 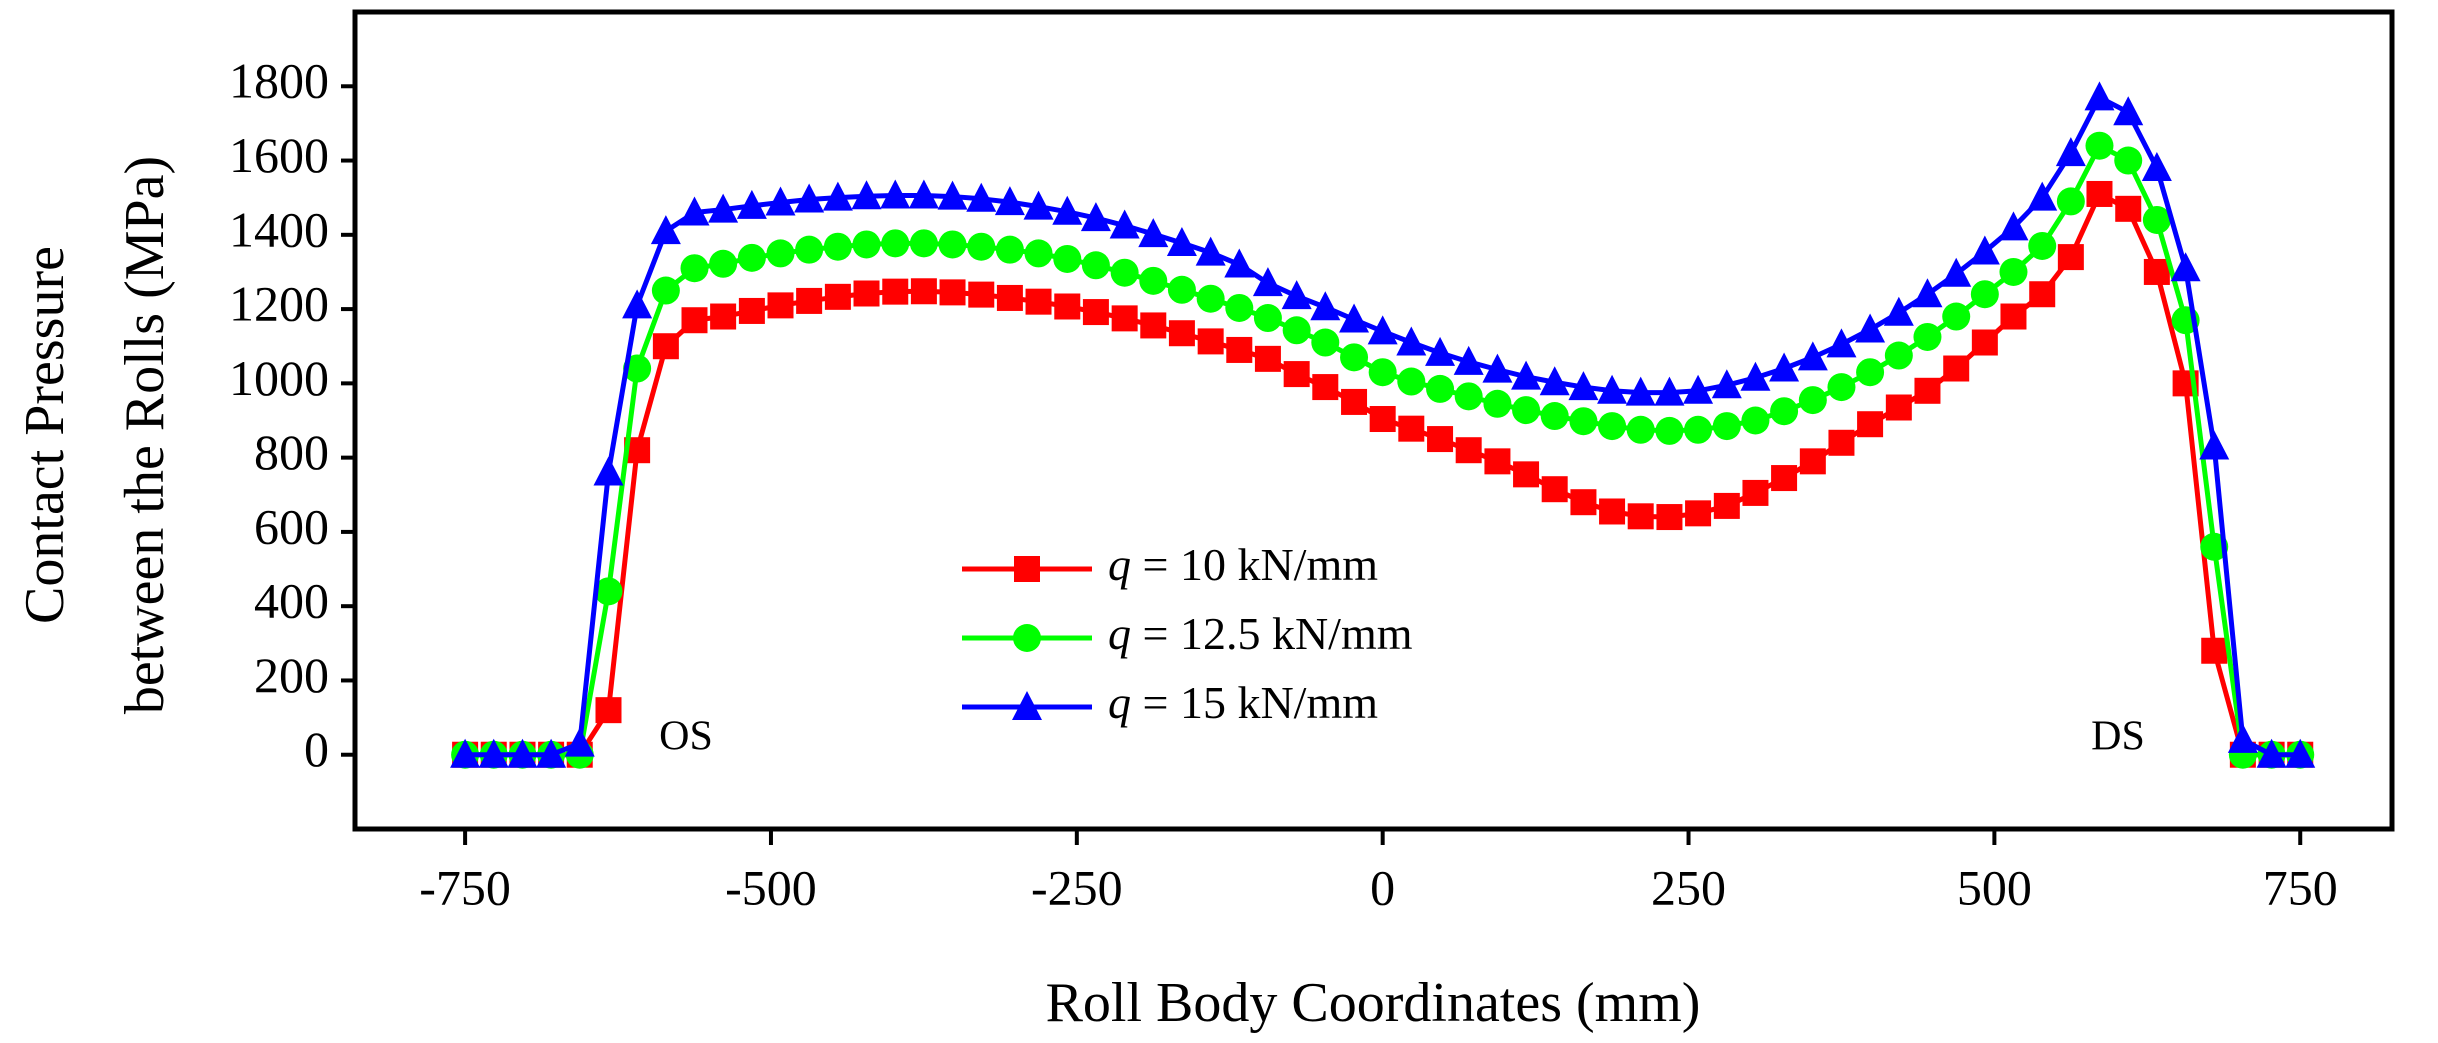 What do you see at coordinates (145, 435) in the screenshot?
I see `y-axis-label: between the Rolls (MPa)` at bounding box center [145, 435].